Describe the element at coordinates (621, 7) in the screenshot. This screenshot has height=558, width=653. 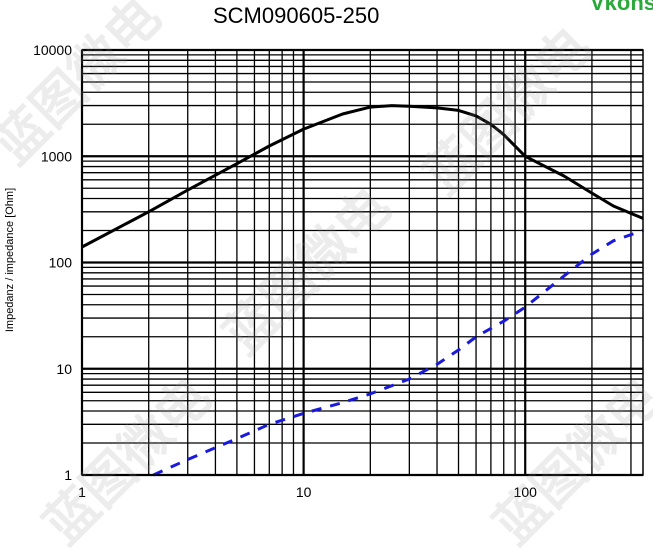
I see `brand-logo: Vkons` at that location.